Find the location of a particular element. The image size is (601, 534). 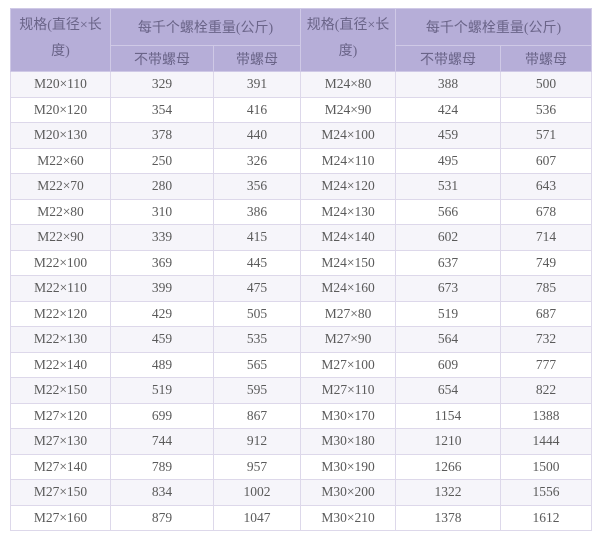

cell-without-nut-left: 399 is located at coordinates (162, 288).